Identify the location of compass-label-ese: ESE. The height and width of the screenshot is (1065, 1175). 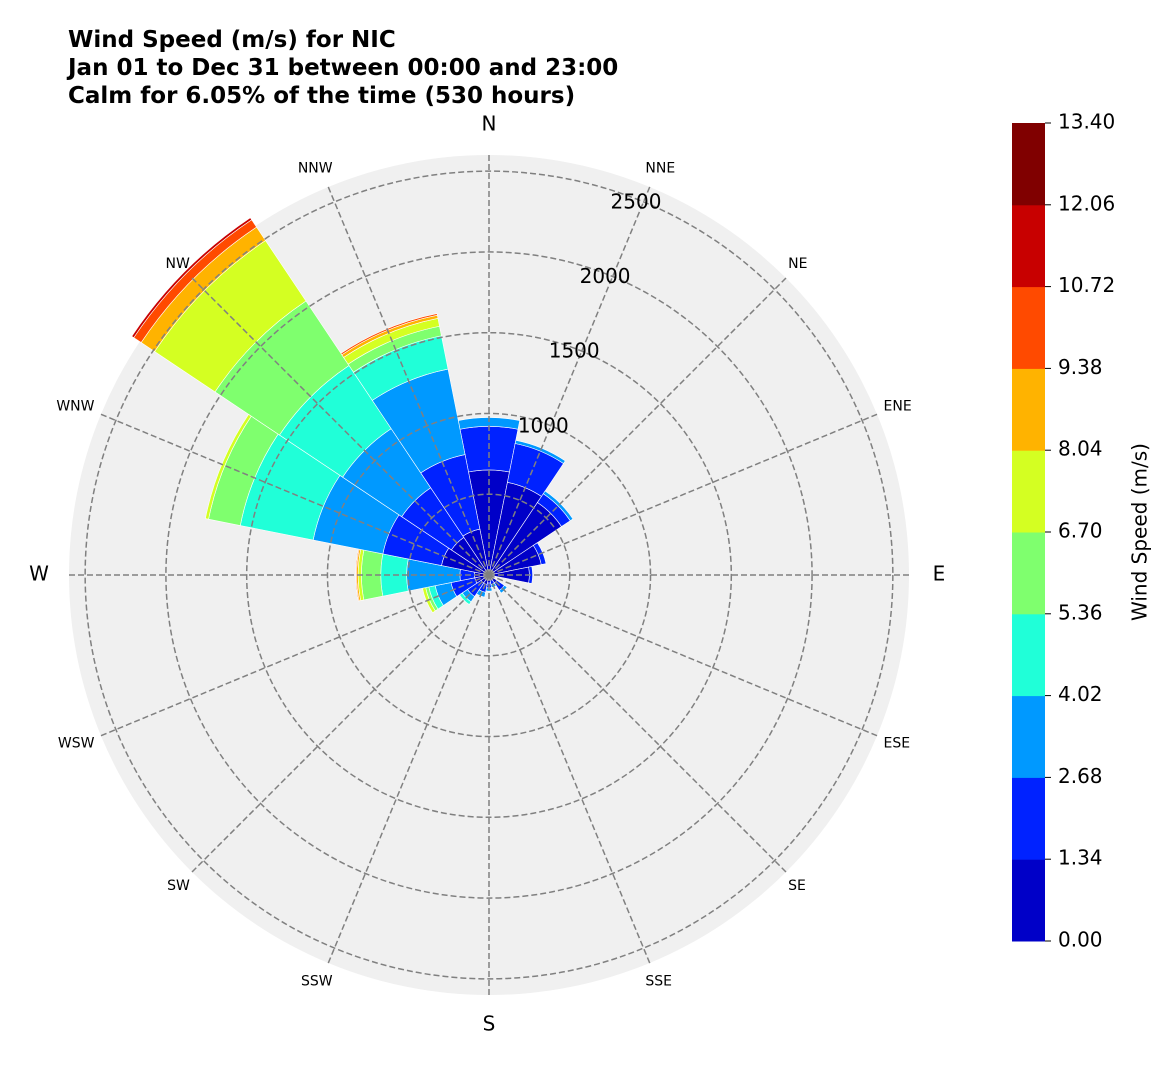
(897, 743).